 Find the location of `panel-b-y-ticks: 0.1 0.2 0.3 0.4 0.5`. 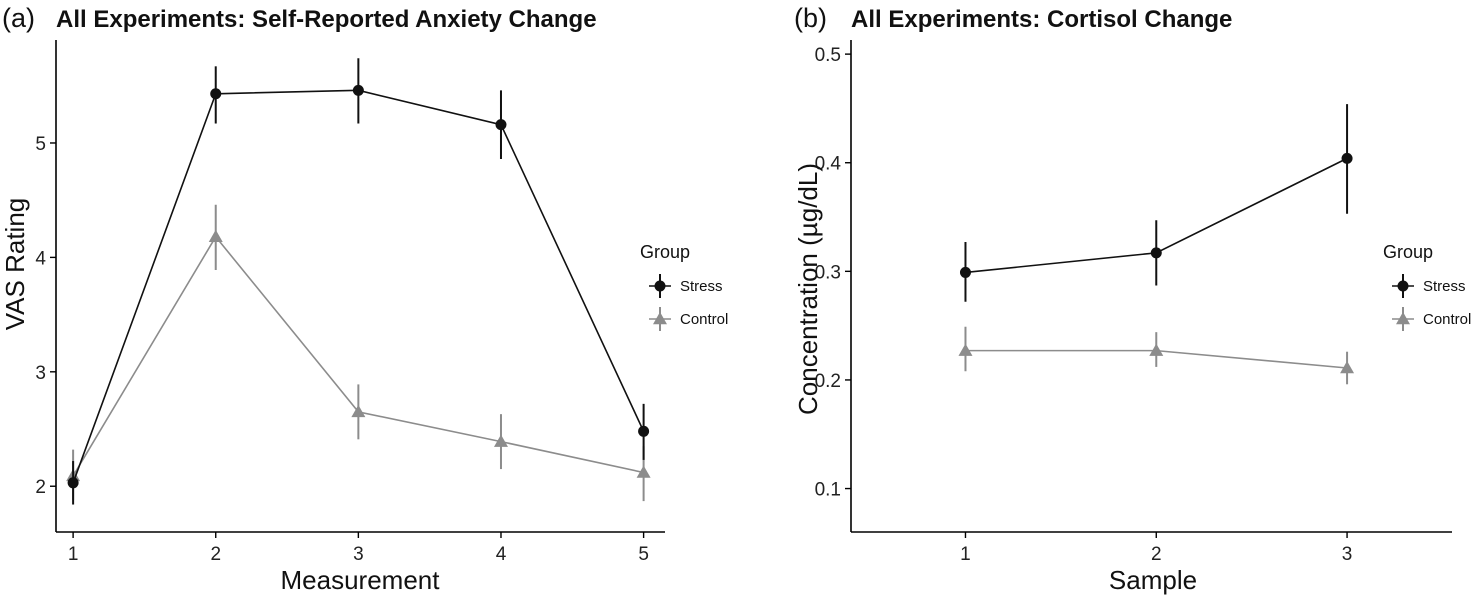

panel-b-y-ticks: 0.1 0.2 0.3 0.4 0.5 is located at coordinates (833, 273).